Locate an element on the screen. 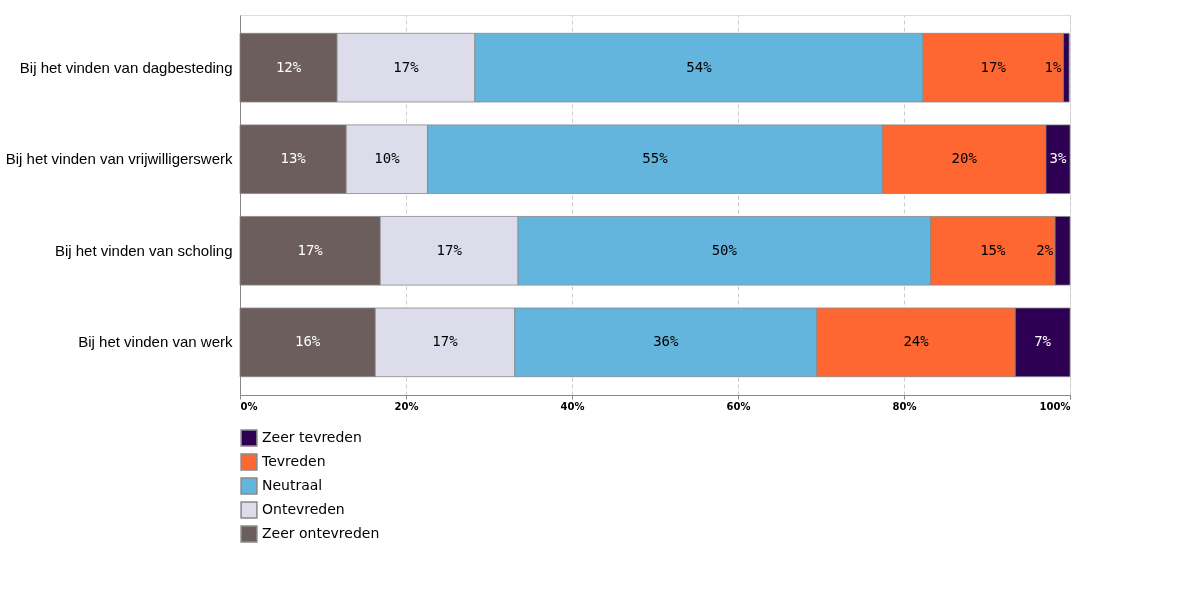 The image size is (1198, 596). y-tick-label: Bij het vinden van scholing is located at coordinates (143, 250).